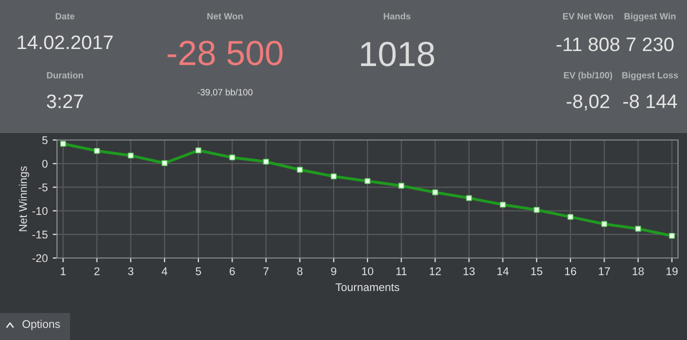 Image resolution: width=687 pixels, height=340 pixels. Describe the element at coordinates (64, 101) in the screenshot. I see `text: 3:27` at that location.